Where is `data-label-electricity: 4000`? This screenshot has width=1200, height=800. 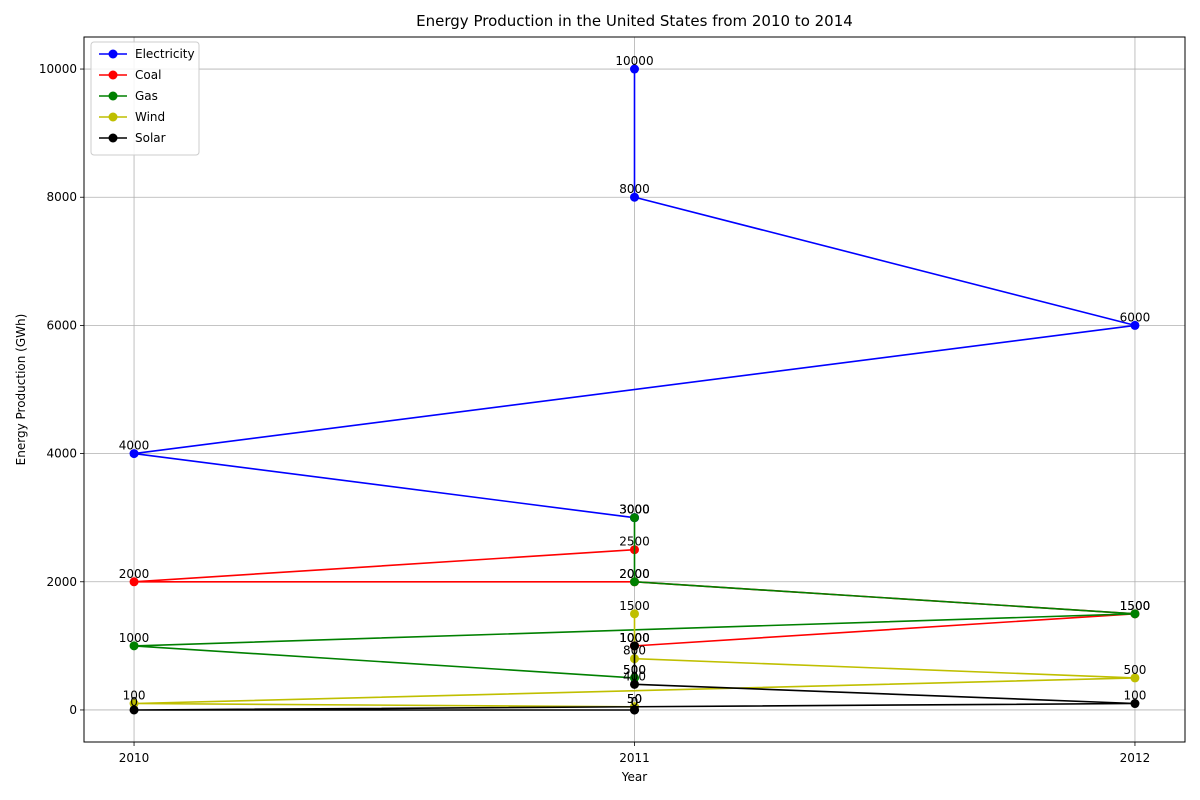 data-label-electricity: 4000 is located at coordinates (134, 446).